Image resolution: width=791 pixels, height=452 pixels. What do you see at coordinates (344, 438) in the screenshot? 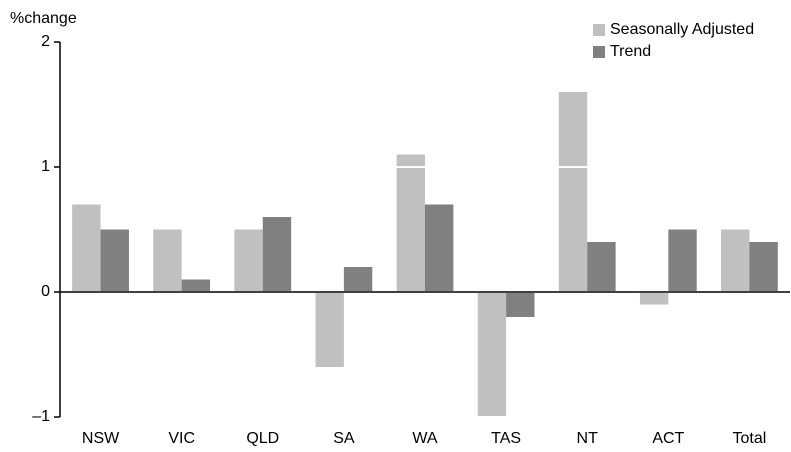
I see `x-tick-label: SA` at bounding box center [344, 438].